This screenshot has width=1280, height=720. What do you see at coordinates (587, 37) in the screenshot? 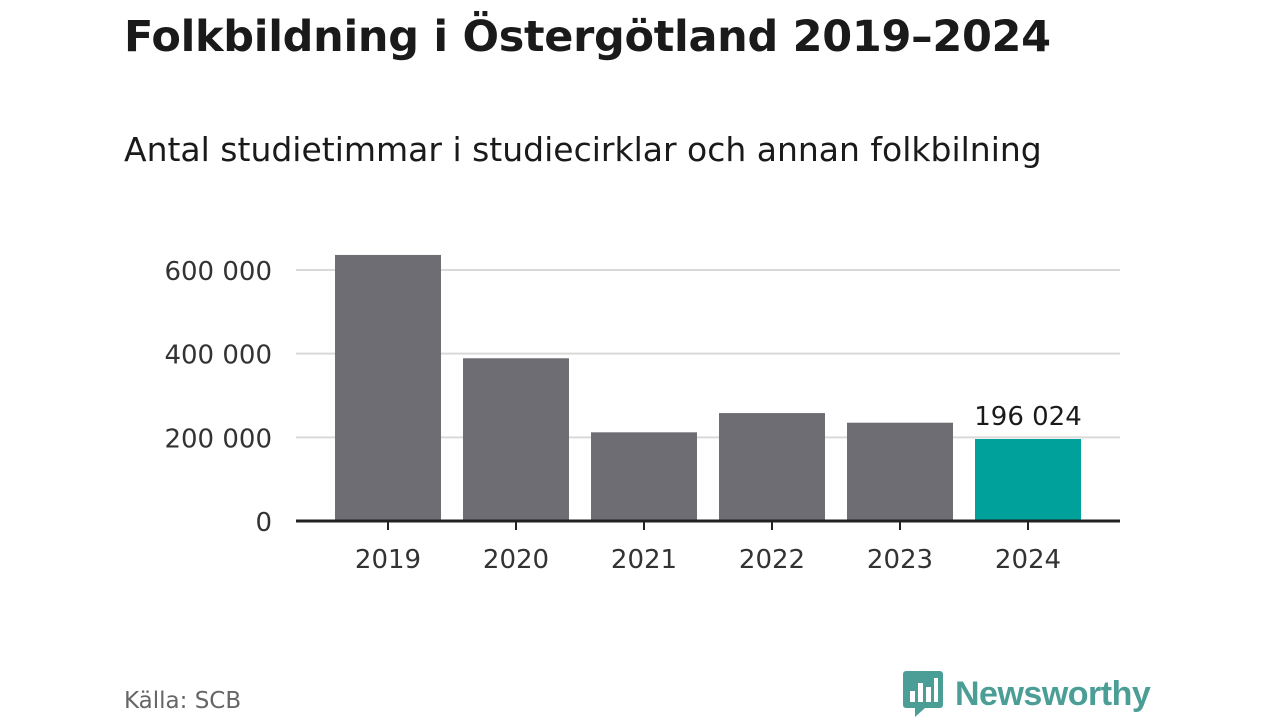
I see `chart-title: Folkbildning i Östergötland 2019–2024` at bounding box center [587, 37].